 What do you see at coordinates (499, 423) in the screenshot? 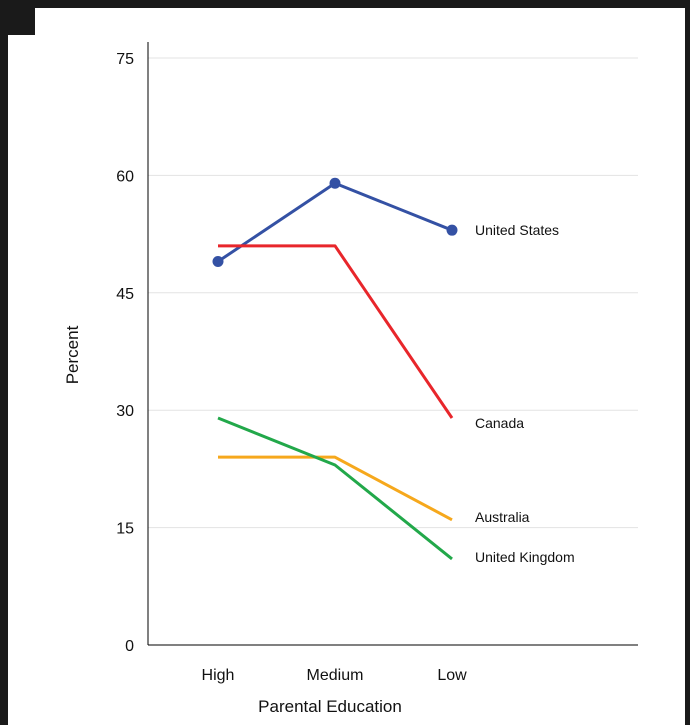
I see `series-label-canada: Canada` at bounding box center [499, 423].